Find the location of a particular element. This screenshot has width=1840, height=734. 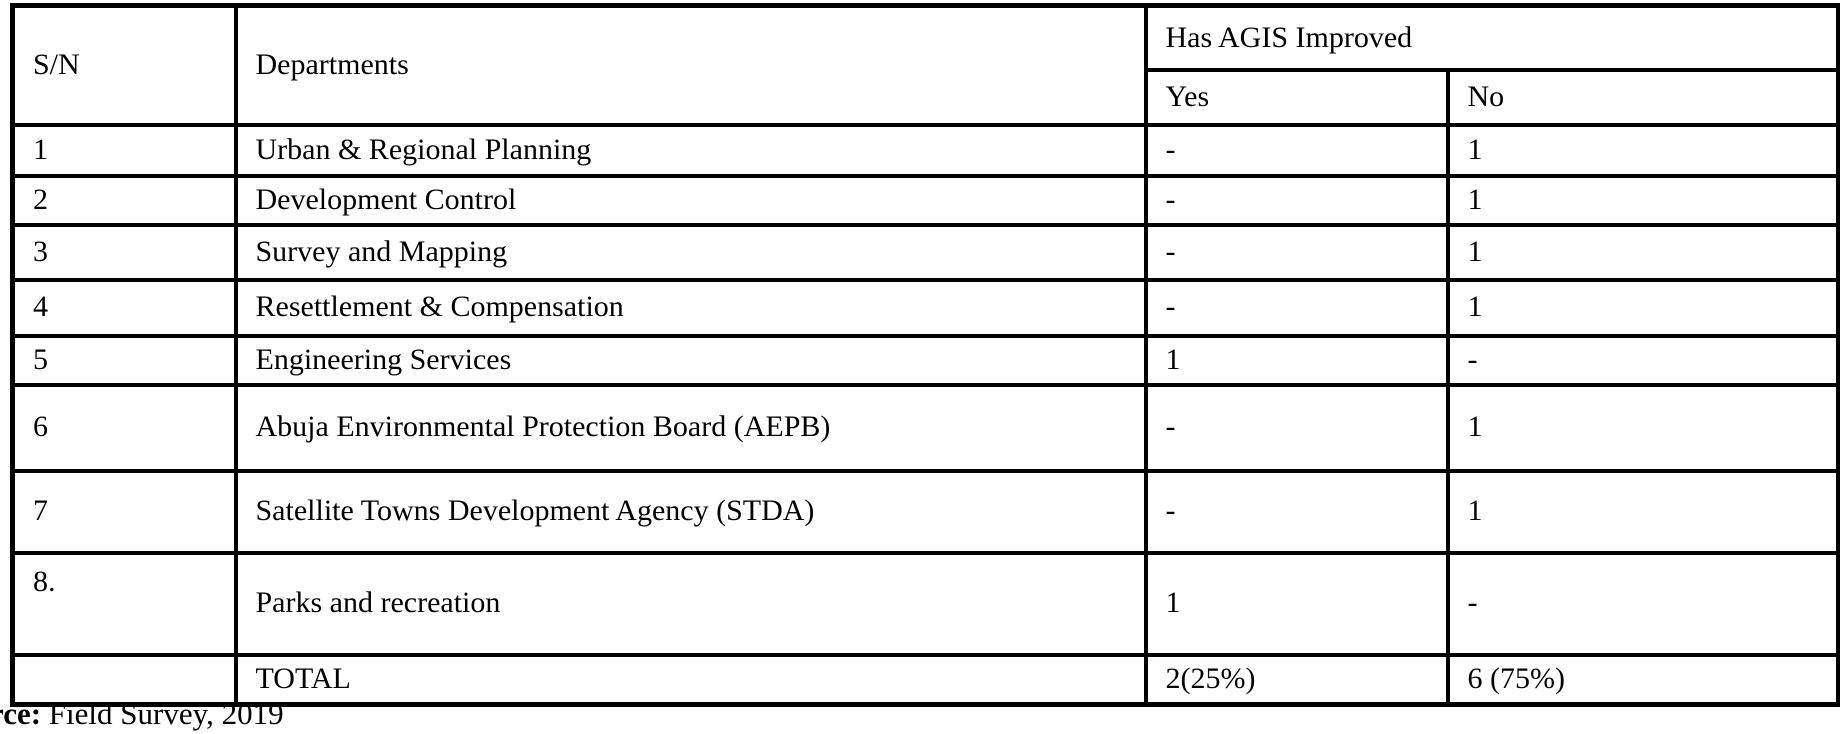

sn-cell: 5 is located at coordinates (124, 360).